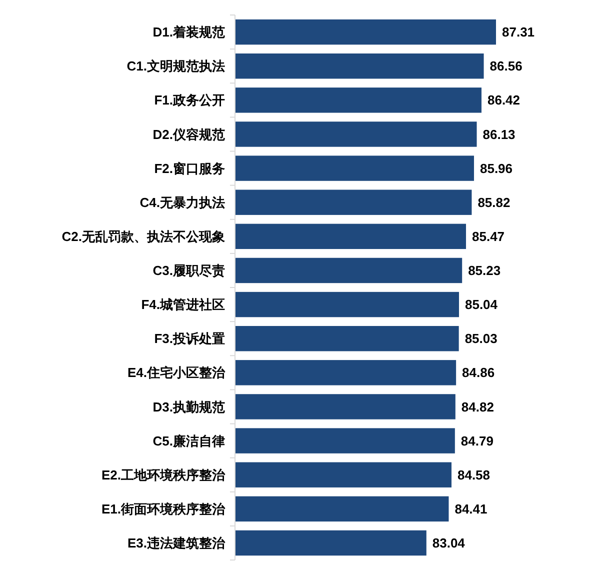 This screenshot has width=612, height=575. I want to click on y-tick-label: E2.工地环境秩序整治, so click(163, 474).